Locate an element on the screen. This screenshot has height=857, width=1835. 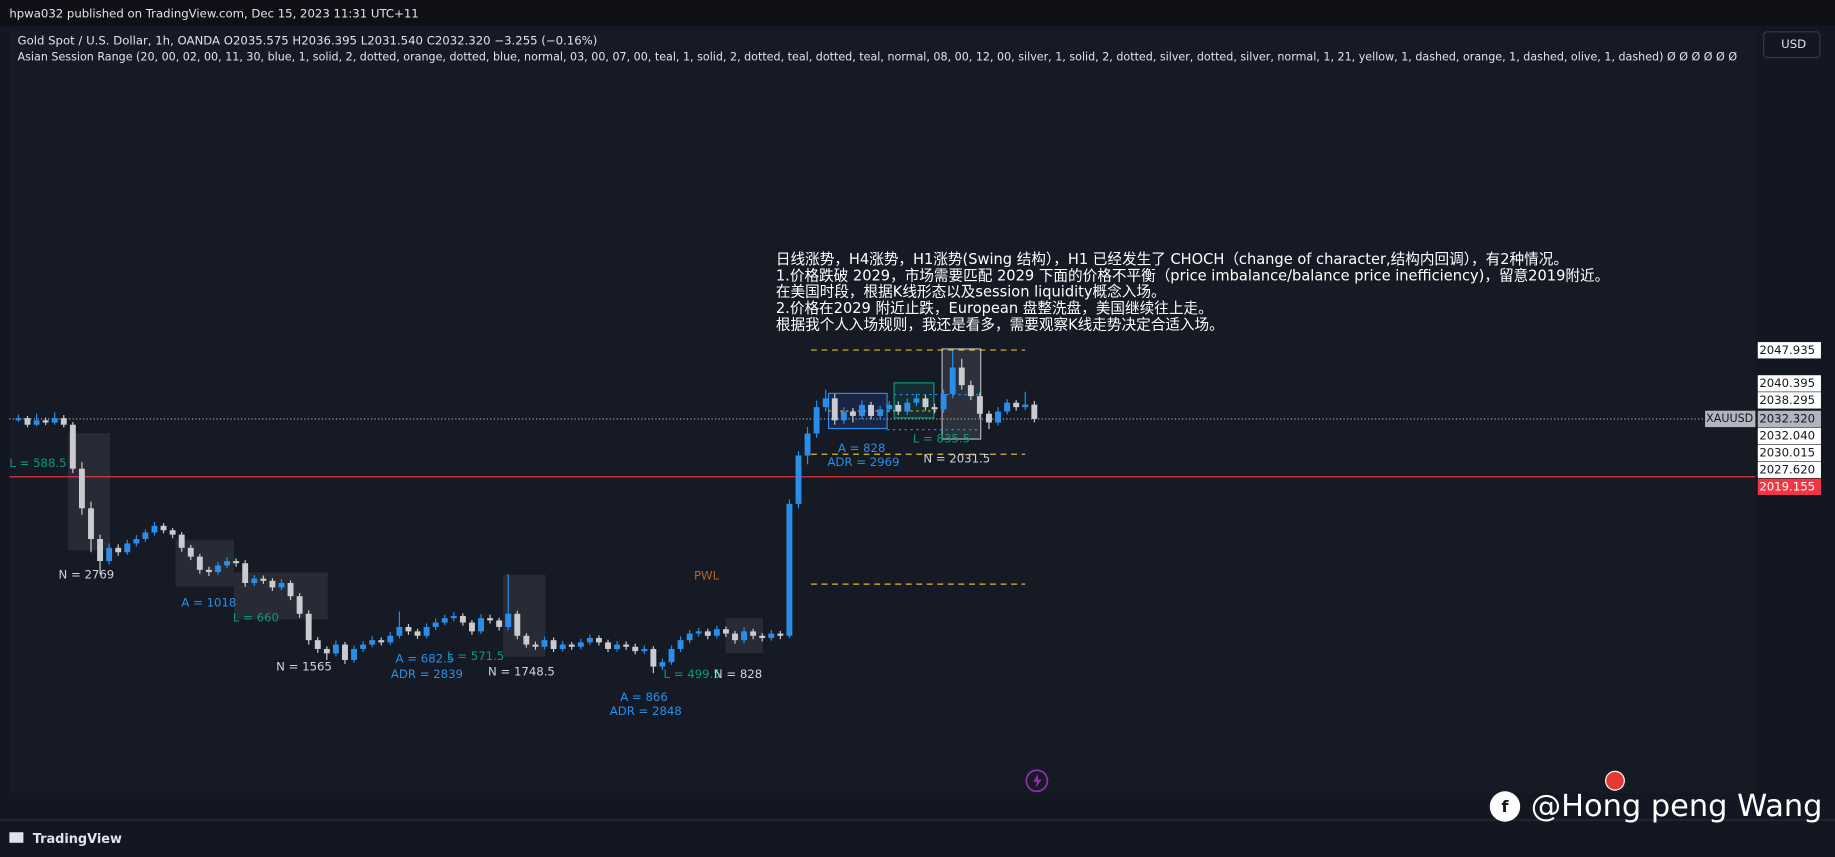
currency-button is located at coordinates (1792, 45).